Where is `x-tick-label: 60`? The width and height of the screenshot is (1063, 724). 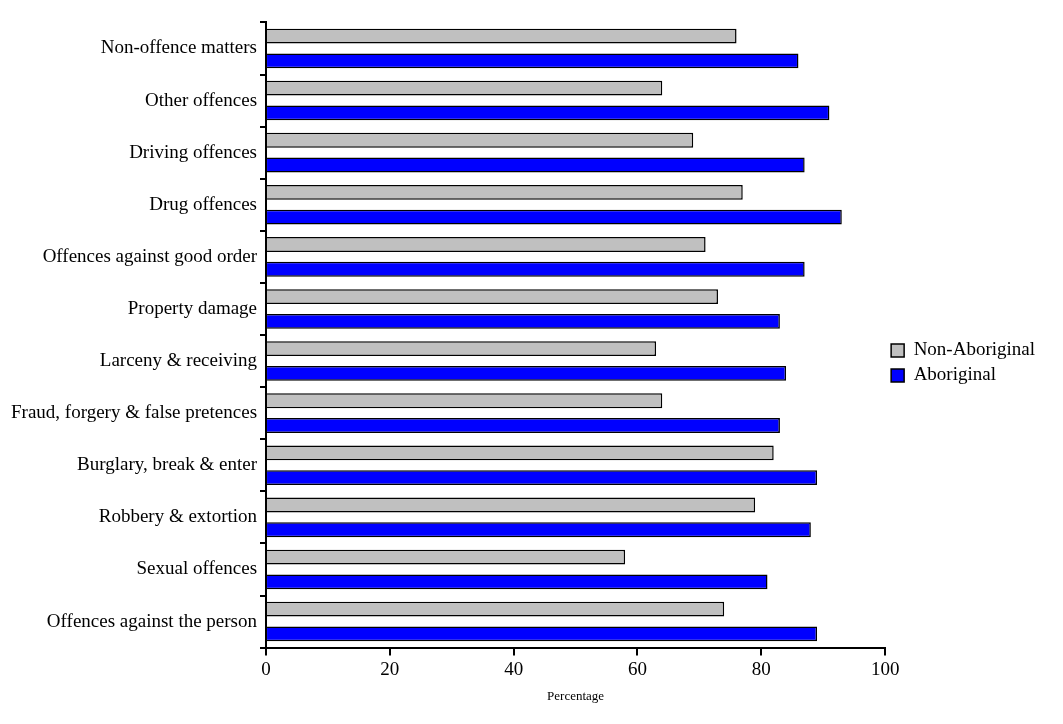
x-tick-label: 60 is located at coordinates (637, 668).